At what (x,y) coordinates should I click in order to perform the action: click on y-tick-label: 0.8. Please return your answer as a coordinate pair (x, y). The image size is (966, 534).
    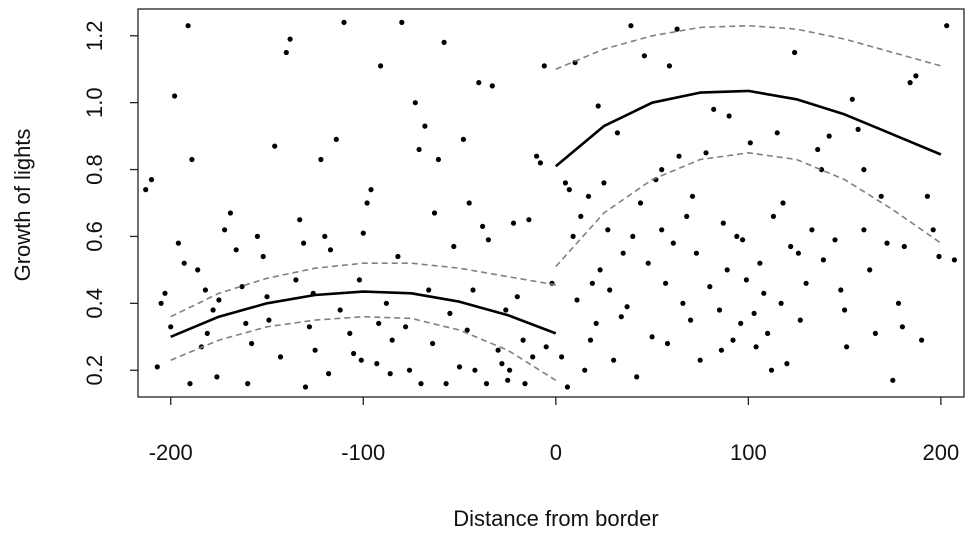
    Looking at the image, I should click on (94, 169).